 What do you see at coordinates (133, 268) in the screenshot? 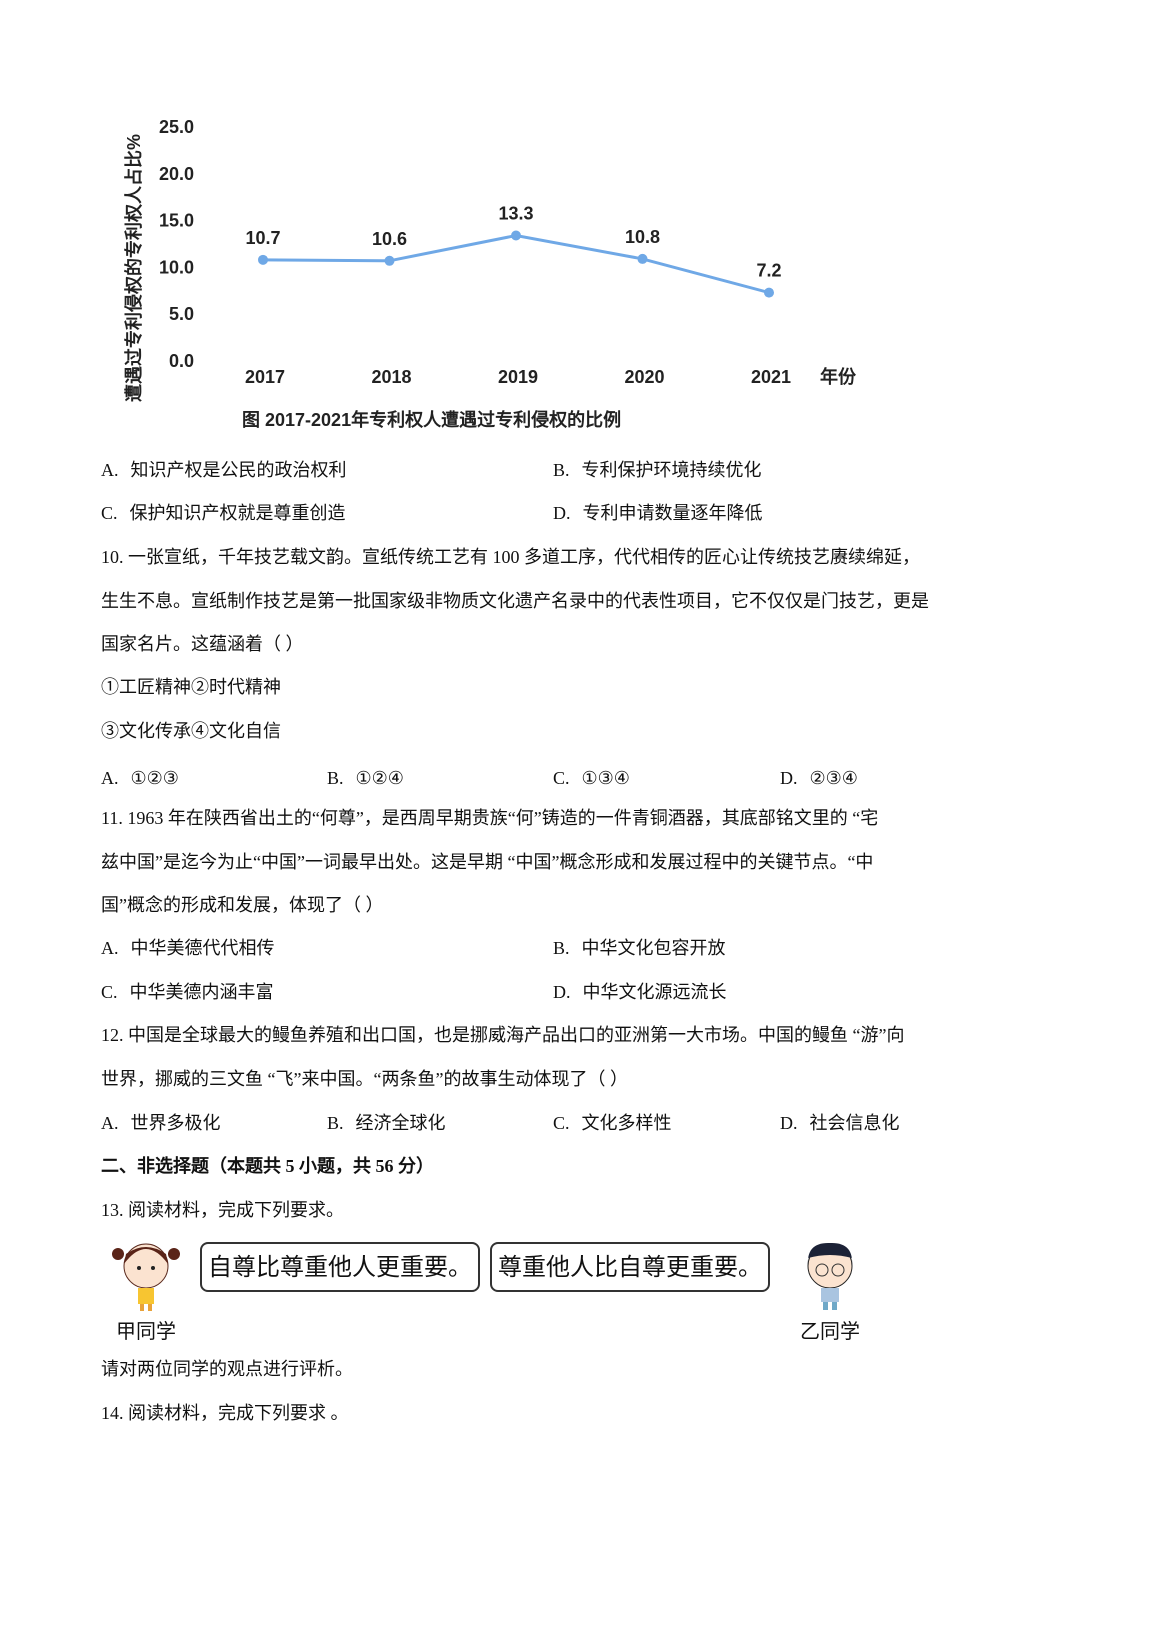
I see `y-axis-label: 遭遇过专利侵权的专利权人占比%` at bounding box center [133, 268].